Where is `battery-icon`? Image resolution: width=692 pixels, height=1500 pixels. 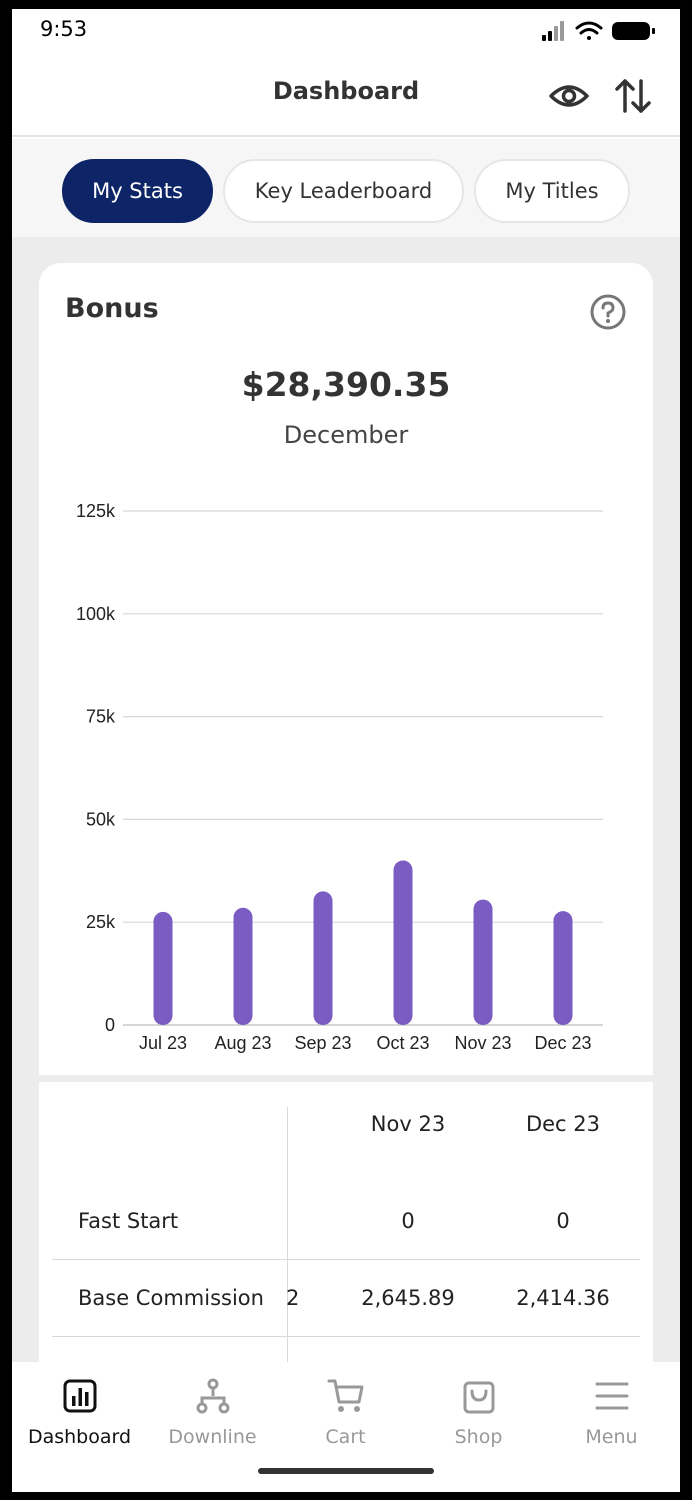 battery-icon is located at coordinates (633, 31).